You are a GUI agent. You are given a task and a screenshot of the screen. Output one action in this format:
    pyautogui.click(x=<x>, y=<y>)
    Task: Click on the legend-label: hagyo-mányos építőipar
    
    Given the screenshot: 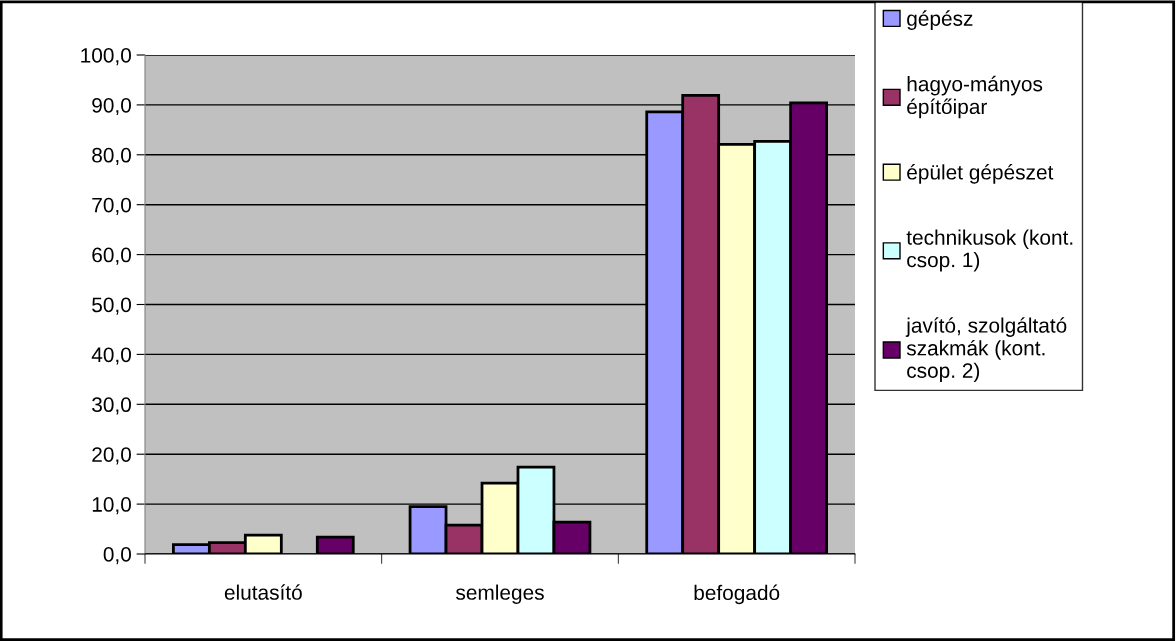 What is the action you would take?
    pyautogui.click(x=975, y=97)
    